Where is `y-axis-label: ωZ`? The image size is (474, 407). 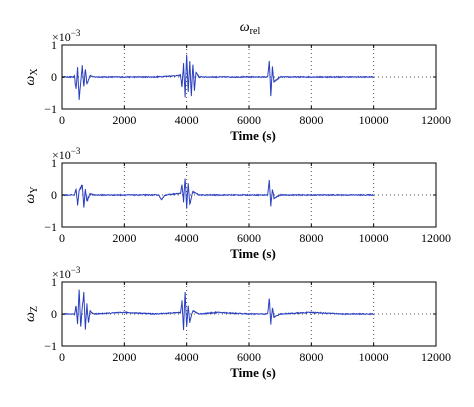
y-axis-label: ωZ is located at coordinates (31, 314).